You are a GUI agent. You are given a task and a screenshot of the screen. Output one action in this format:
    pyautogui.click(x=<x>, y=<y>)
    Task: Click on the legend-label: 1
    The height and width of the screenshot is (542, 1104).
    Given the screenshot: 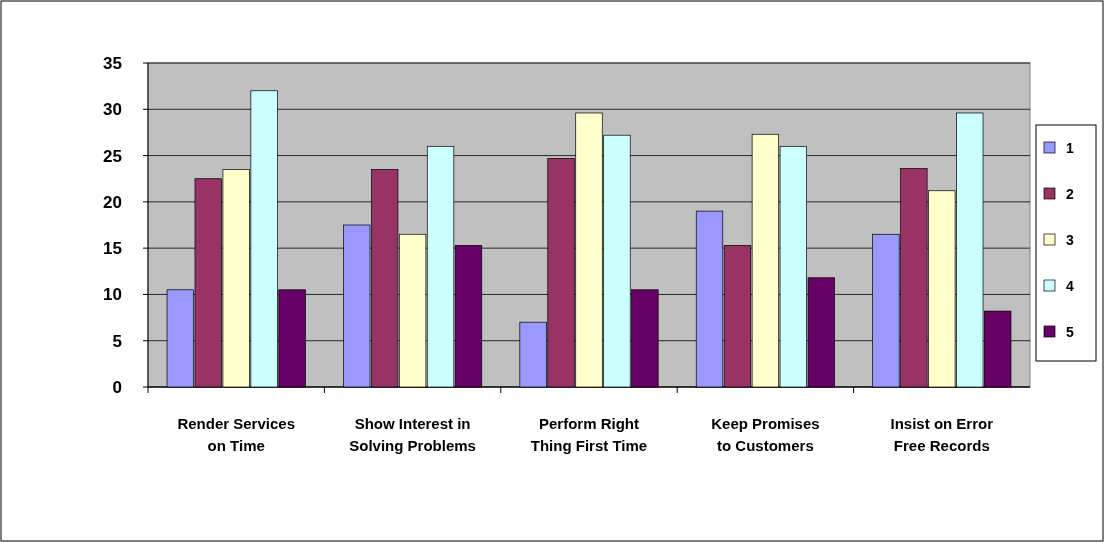 What is the action you would take?
    pyautogui.click(x=1070, y=147)
    